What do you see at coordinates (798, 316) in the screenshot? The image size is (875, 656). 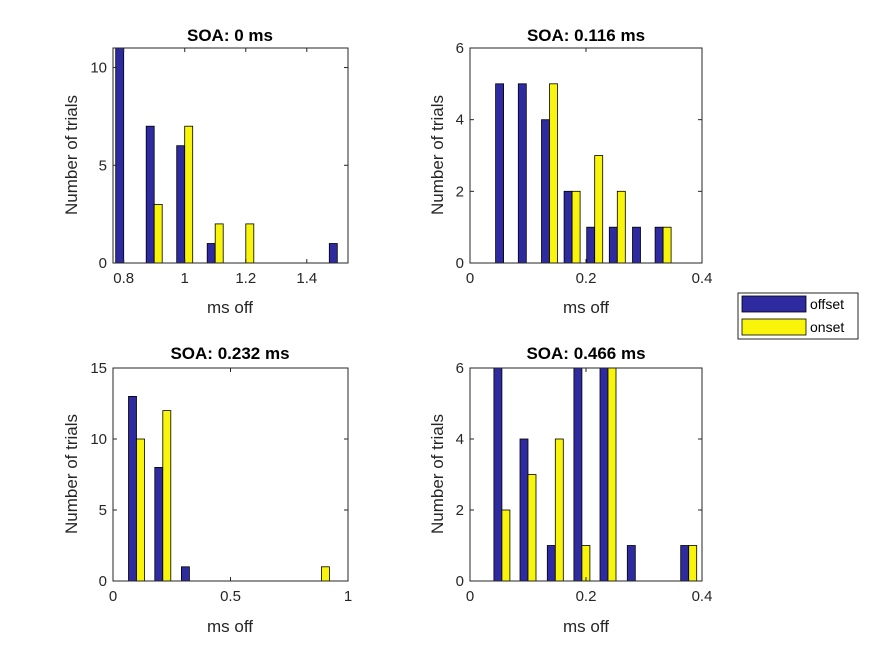 I see `legend: offset onset` at bounding box center [798, 316].